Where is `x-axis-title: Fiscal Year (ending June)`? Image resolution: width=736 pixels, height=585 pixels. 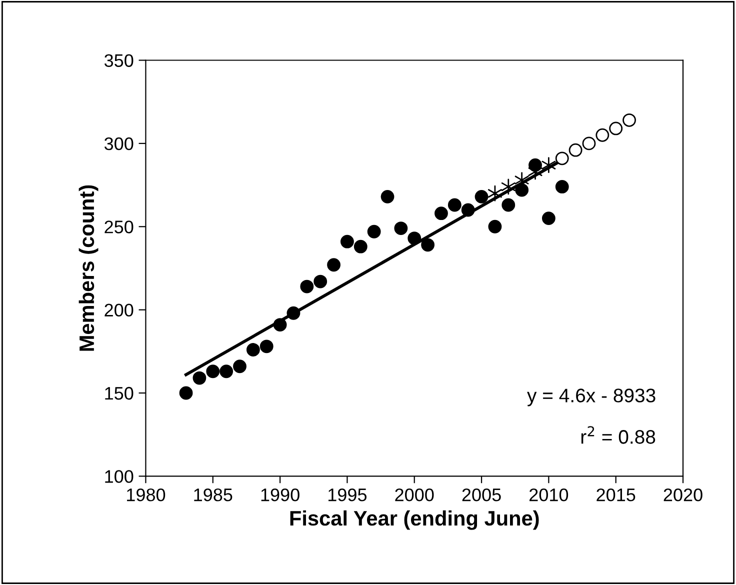 x-axis-title: Fiscal Year (ending June) is located at coordinates (414, 520).